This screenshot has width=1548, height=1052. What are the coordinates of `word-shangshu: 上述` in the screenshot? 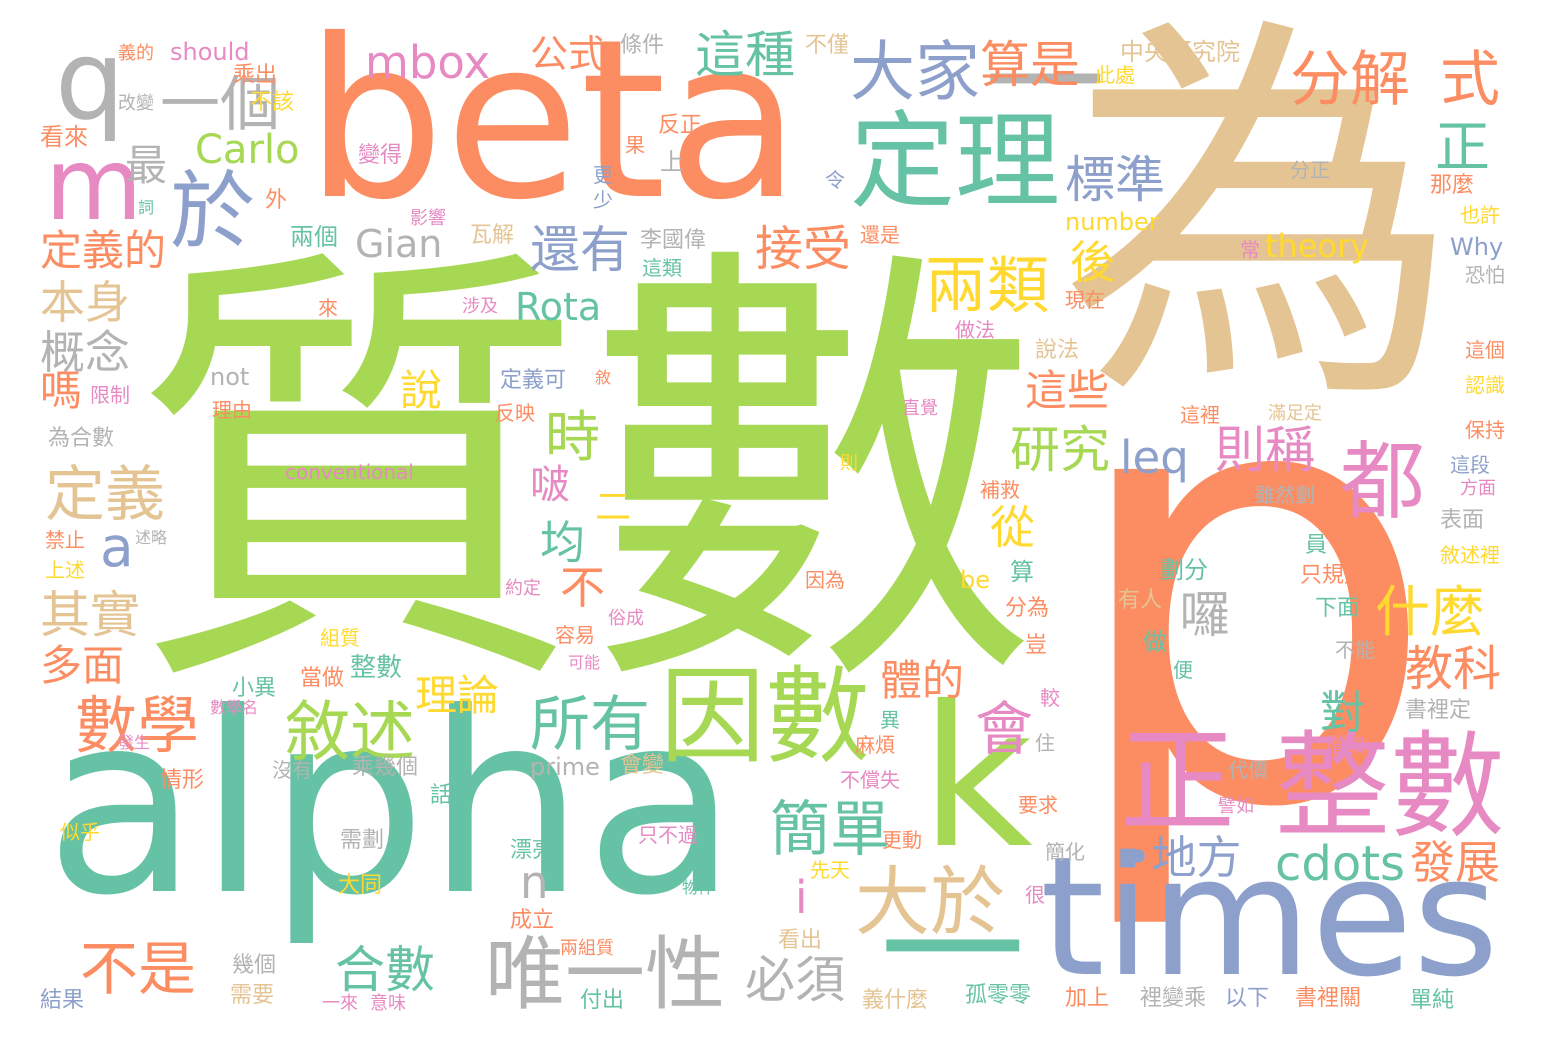 It's located at (65, 570).